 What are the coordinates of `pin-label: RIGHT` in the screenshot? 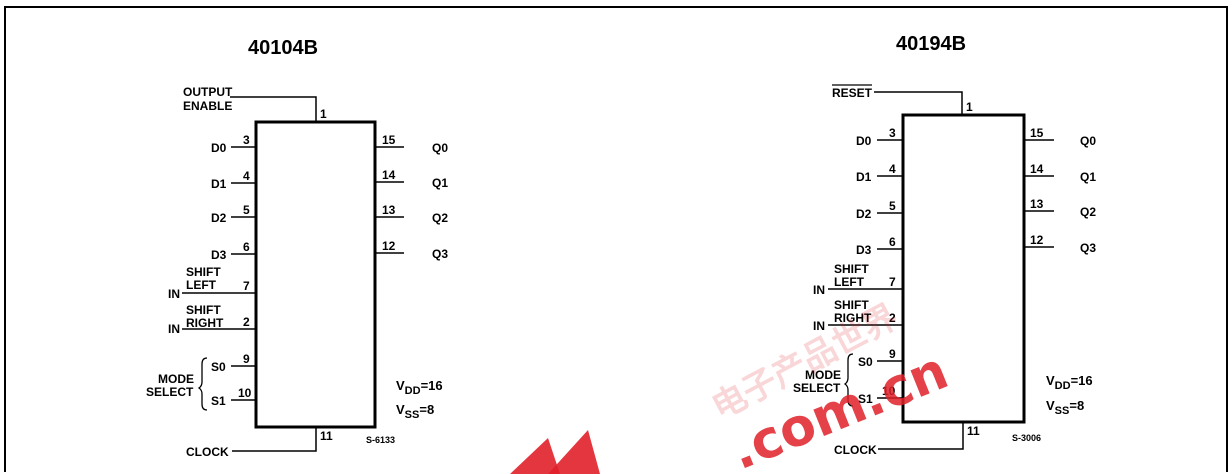 It's located at (205, 323).